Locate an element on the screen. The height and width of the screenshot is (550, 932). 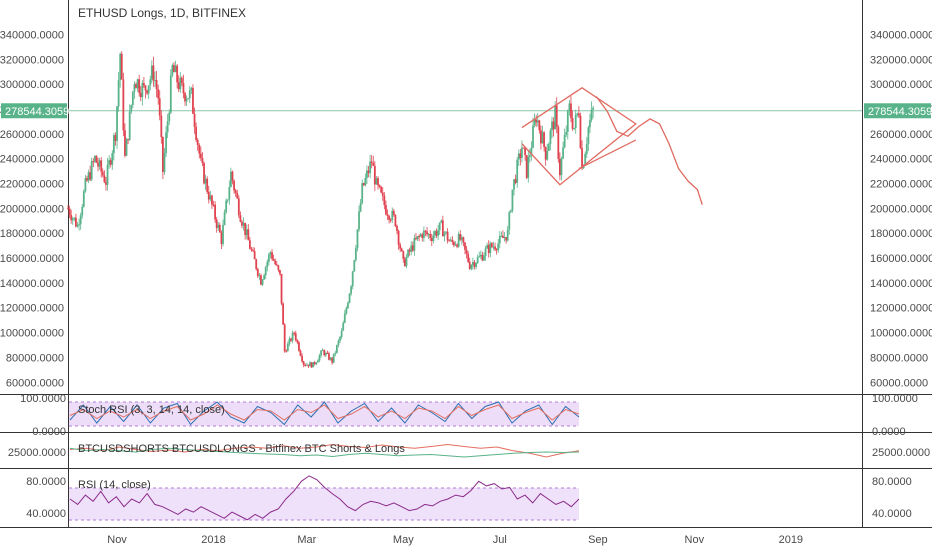
shorts-longs-axis: 25000.0000 25000.0000 is located at coordinates (469, 453).